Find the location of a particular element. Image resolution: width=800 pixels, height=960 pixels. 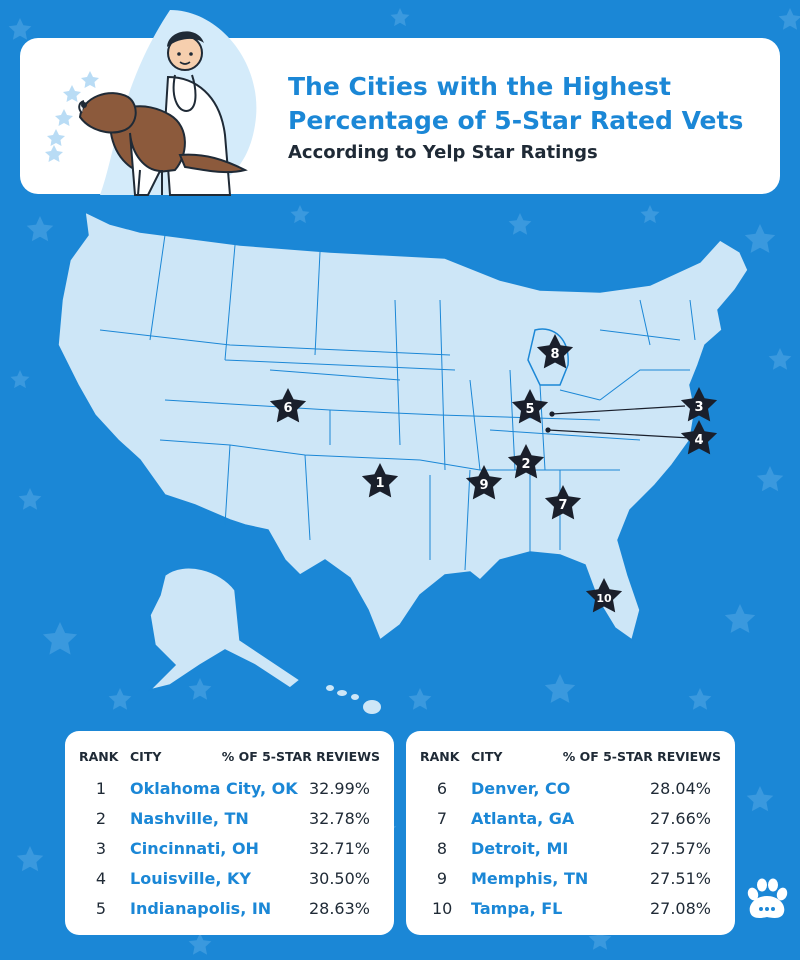

rank-marker: 9 is located at coordinates (484, 482).